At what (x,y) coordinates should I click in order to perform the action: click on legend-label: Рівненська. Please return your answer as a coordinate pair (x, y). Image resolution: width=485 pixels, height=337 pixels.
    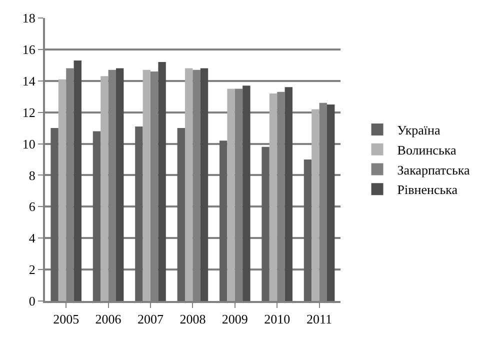
    Looking at the image, I should click on (427, 190).